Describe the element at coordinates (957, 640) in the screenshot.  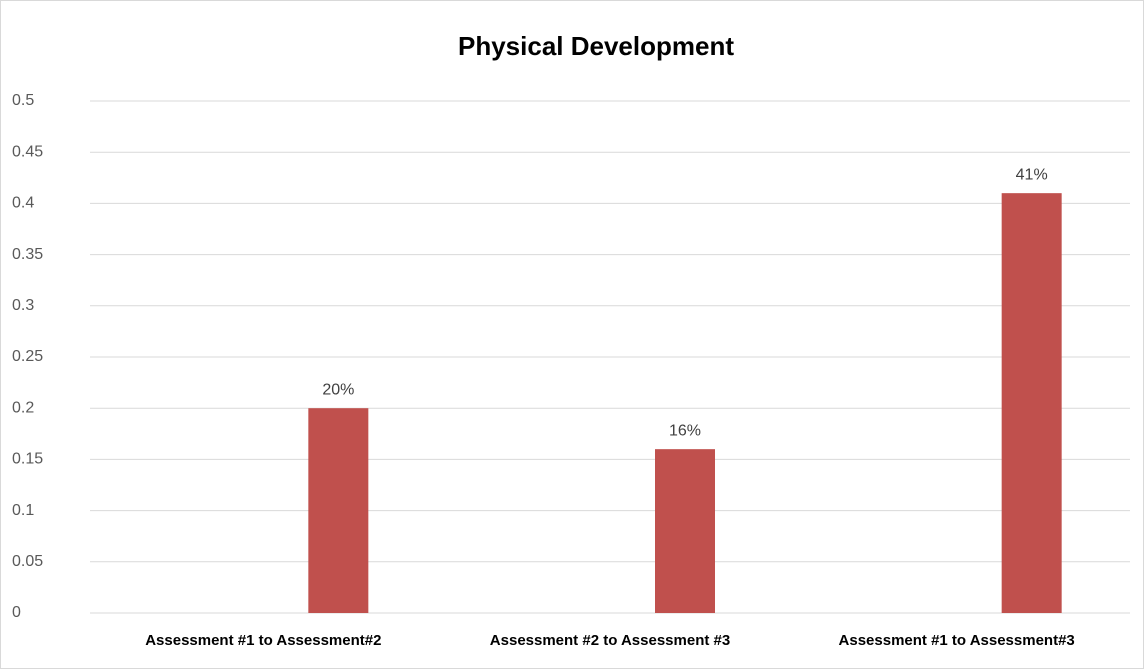
I see `x-tick-label: Assessment #1 to Assessment#3` at that location.